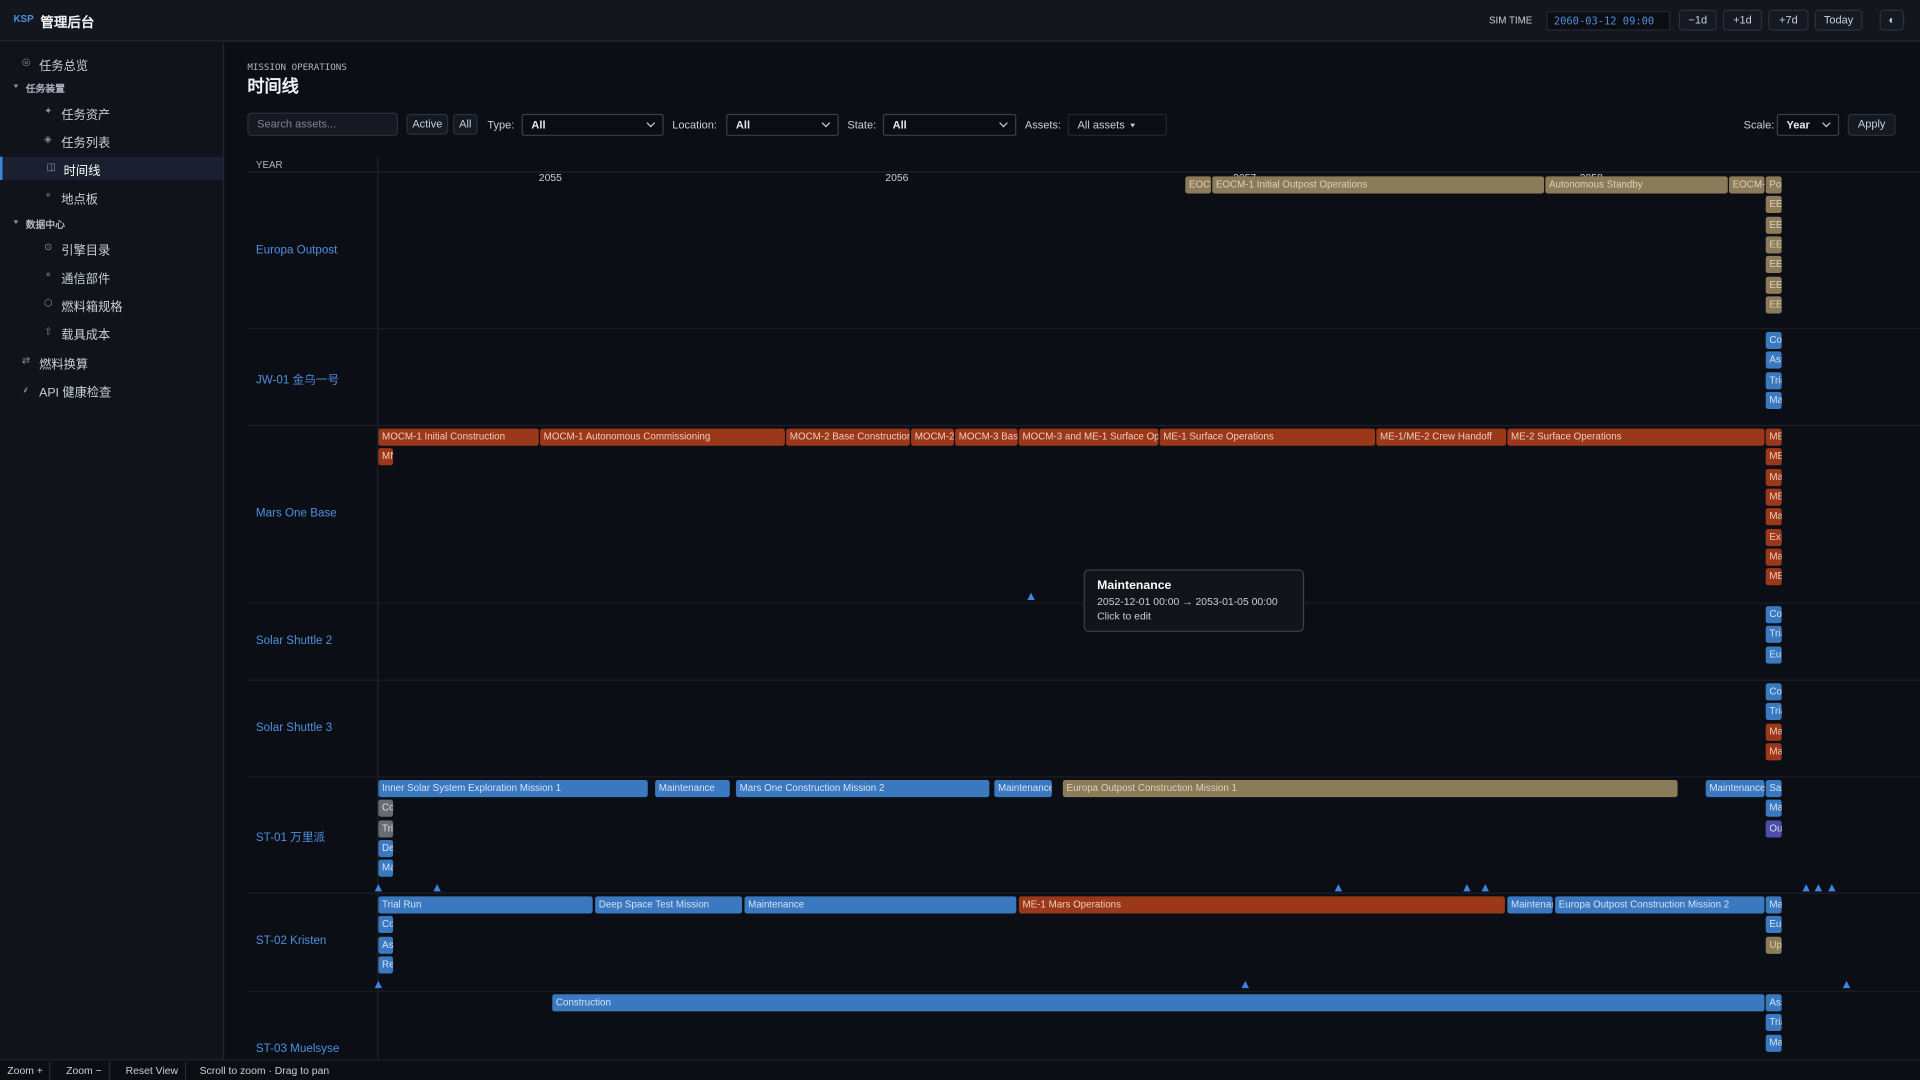 The image size is (1920, 1080). I want to click on nav-item: ✦ 任务资产, so click(111, 111).